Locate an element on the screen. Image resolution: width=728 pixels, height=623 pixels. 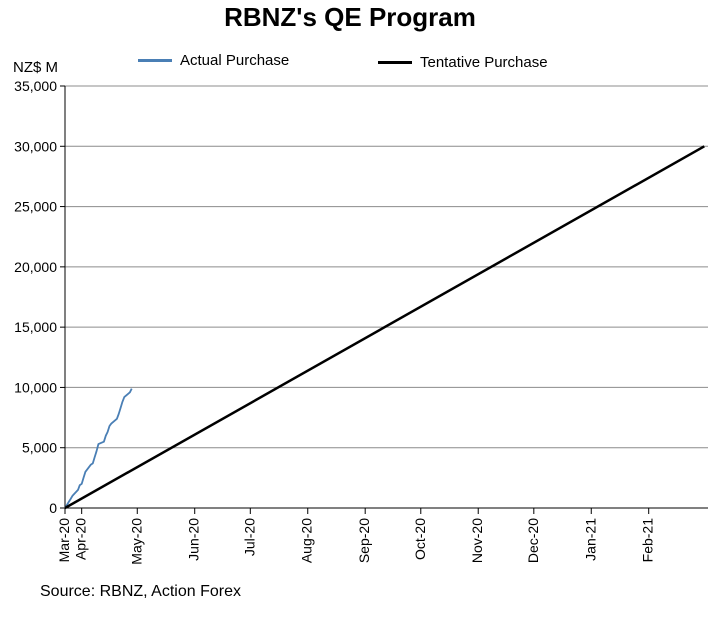
y-tick-label: 10,000 is located at coordinates (35, 387).